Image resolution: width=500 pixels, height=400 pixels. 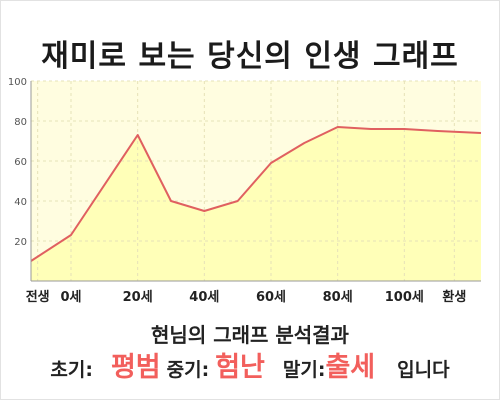 I want to click on early-label: 초기:, so click(x=71, y=370).